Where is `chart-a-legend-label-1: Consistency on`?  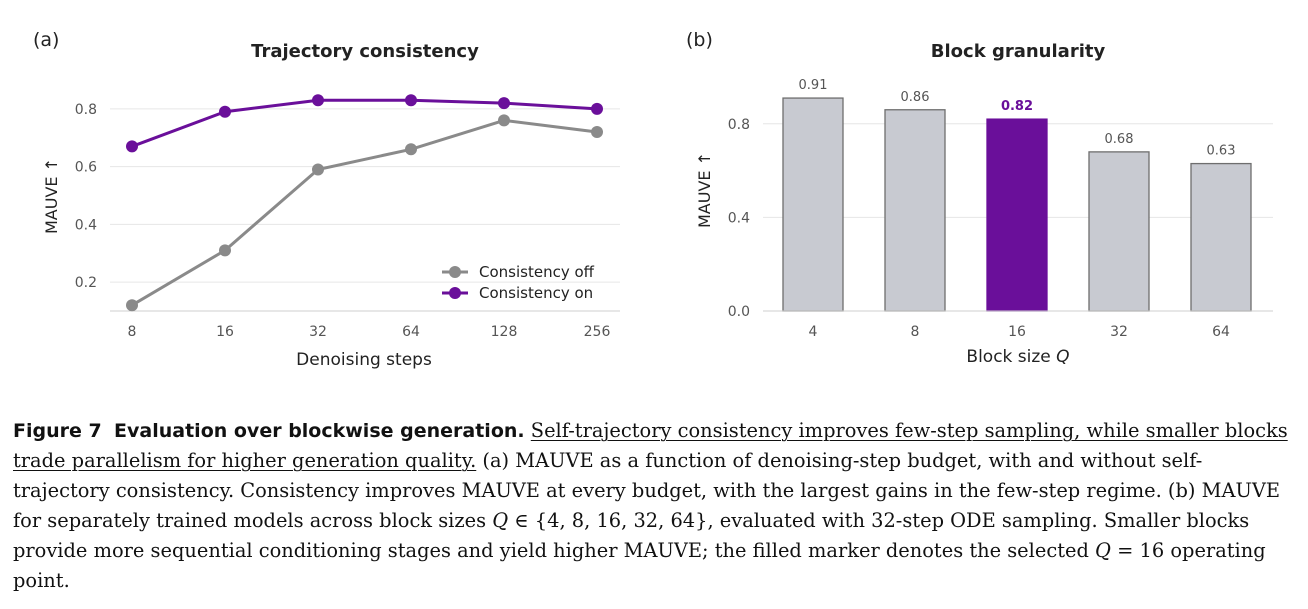 chart-a-legend-label-1: Consistency on is located at coordinates (536, 293).